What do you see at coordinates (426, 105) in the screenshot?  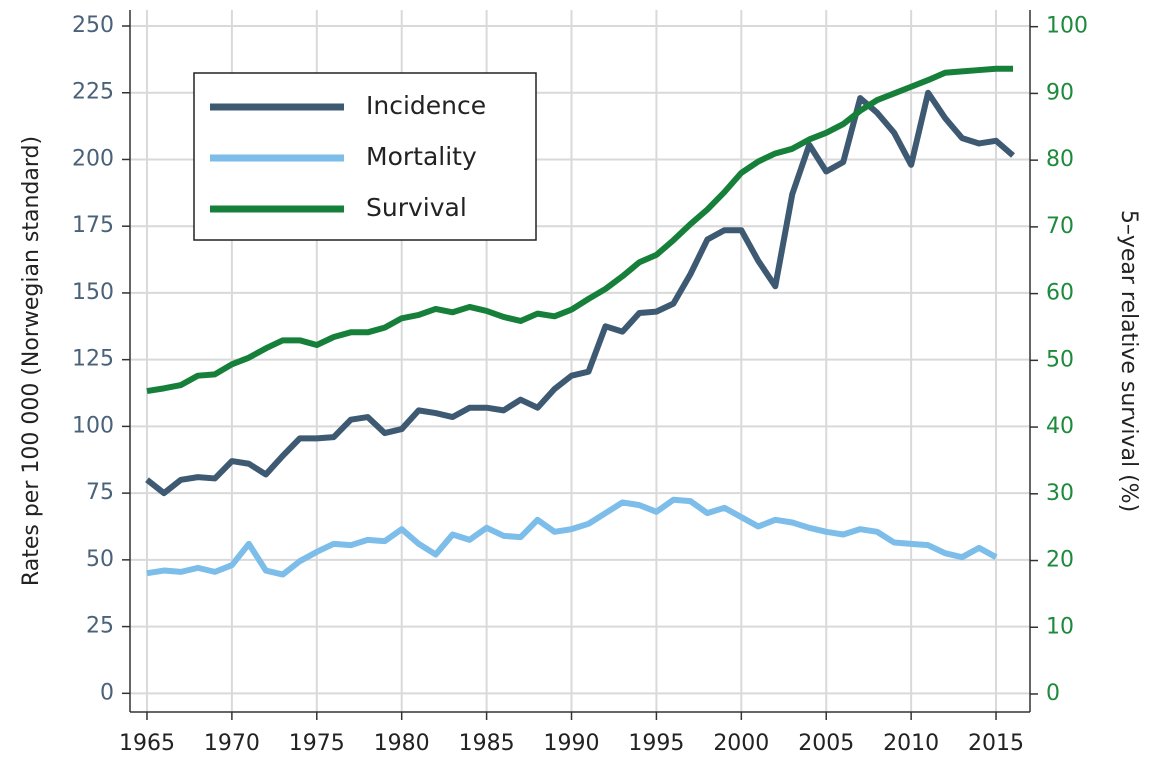 I see `legend-label: Incidence` at bounding box center [426, 105].